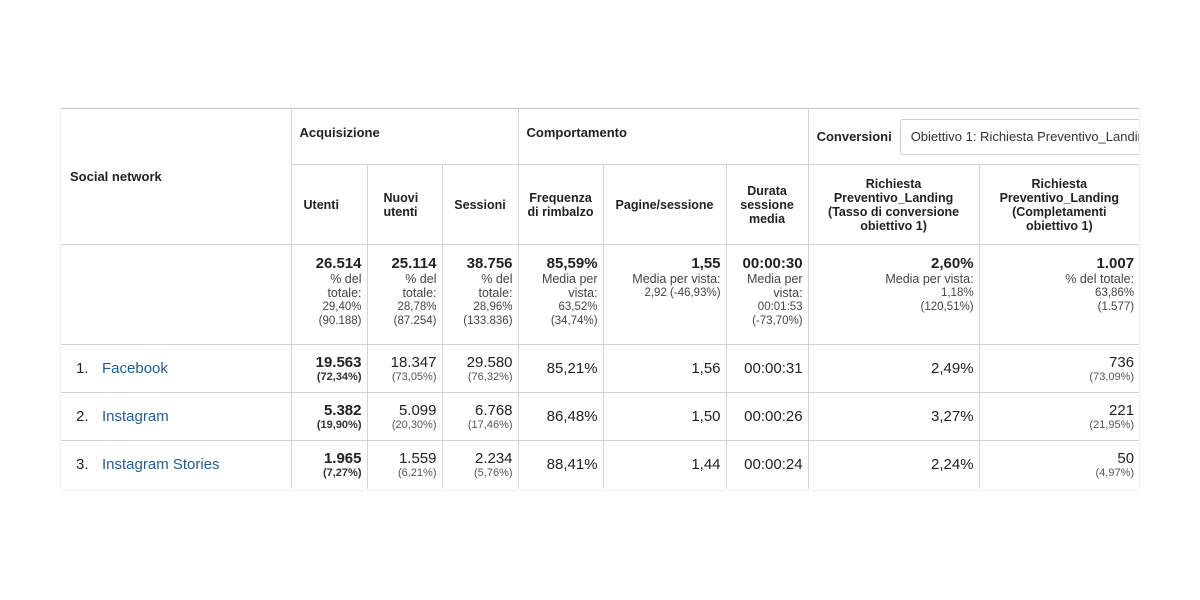 This screenshot has height=600, width=1200. I want to click on column-header-users: Utenti, so click(329, 204).